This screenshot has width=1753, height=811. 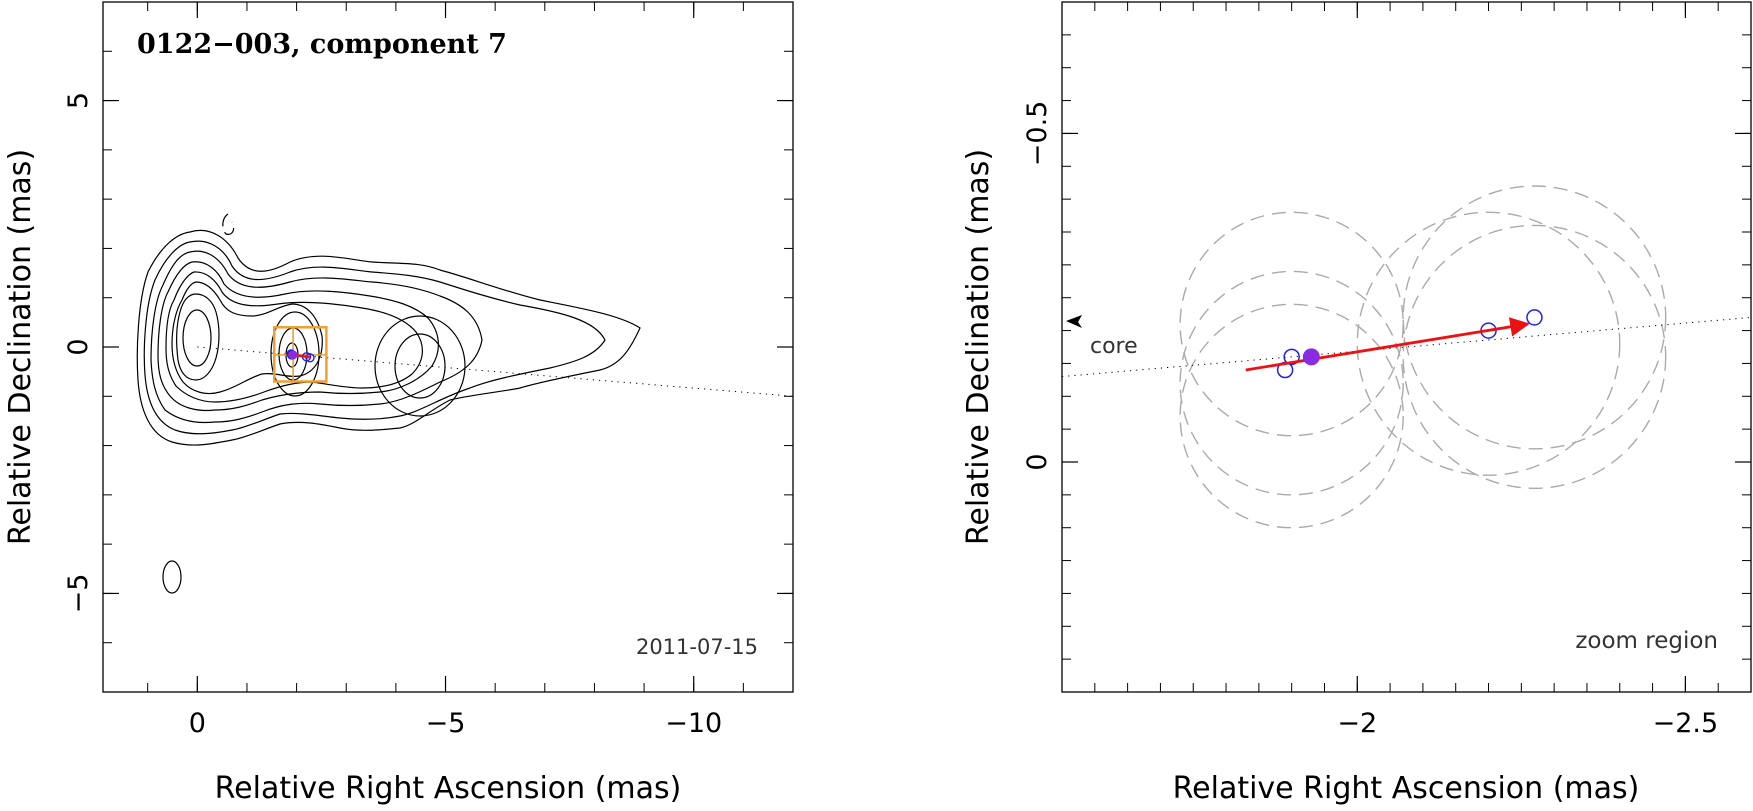 I want to click on contour-knot3-b, so click(x=420, y=366).